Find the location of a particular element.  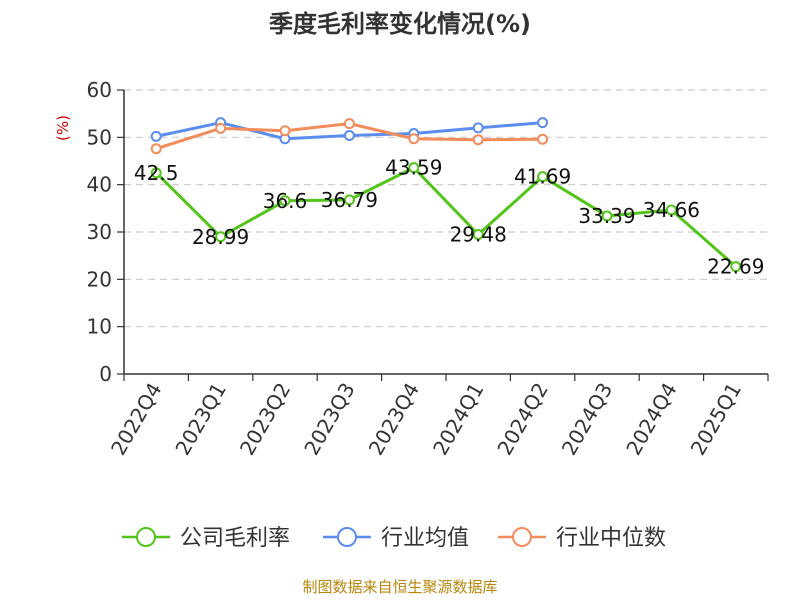

y-tick-label: 50 is located at coordinates (99, 137).